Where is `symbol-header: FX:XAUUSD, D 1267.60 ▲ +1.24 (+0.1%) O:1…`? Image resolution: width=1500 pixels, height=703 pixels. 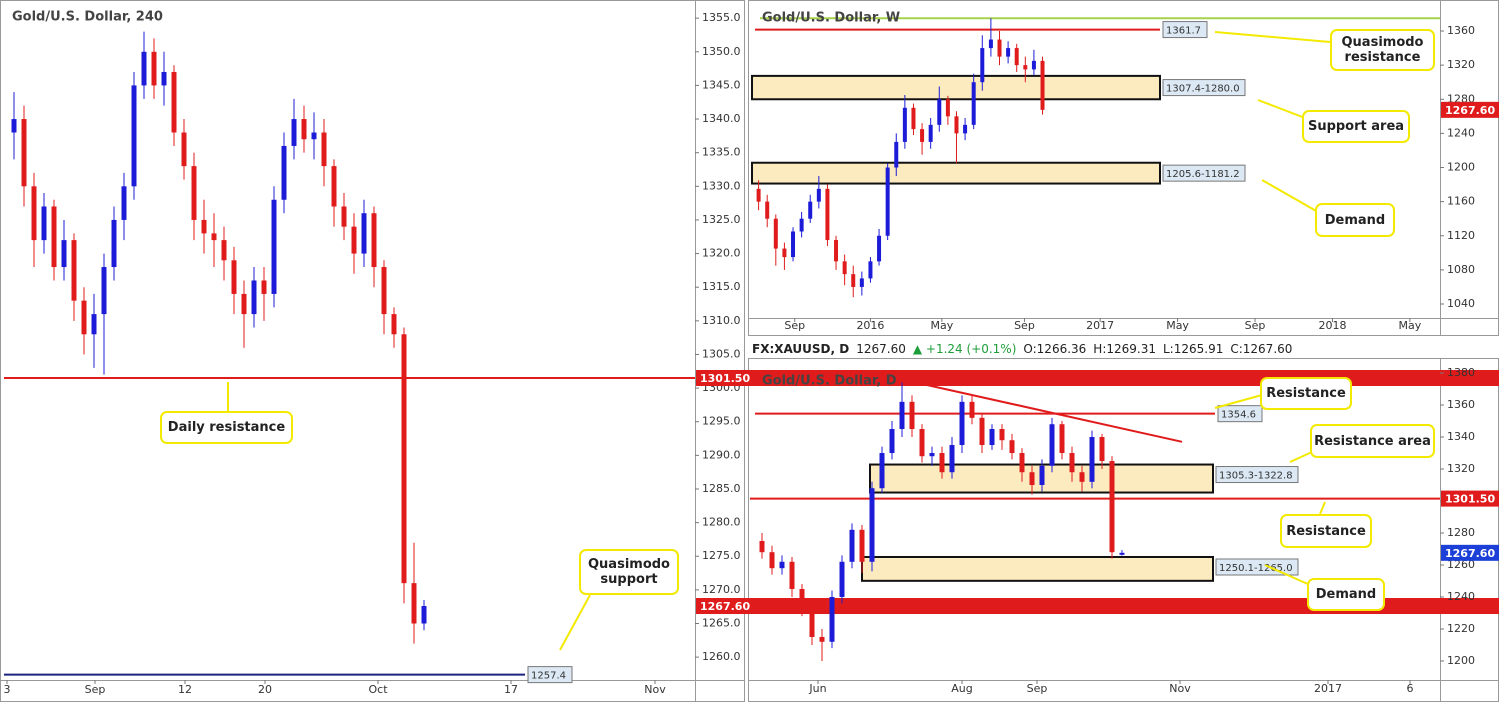 symbol-header: FX:XAUUSD, D 1267.60 ▲ +1.24 (+0.1%) O:1… is located at coordinates (1022, 349).